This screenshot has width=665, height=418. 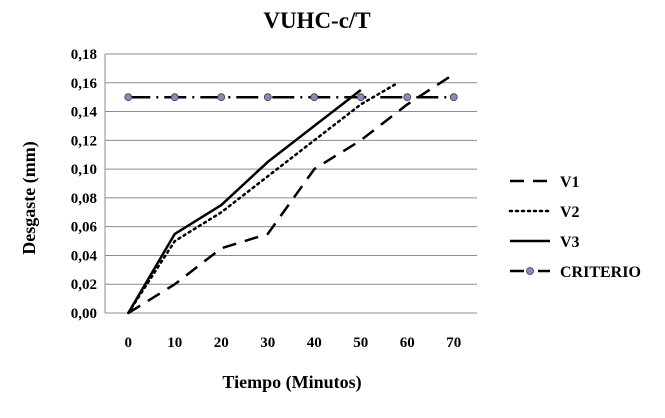 I want to click on x-tick-label: 70, so click(x=453, y=343).